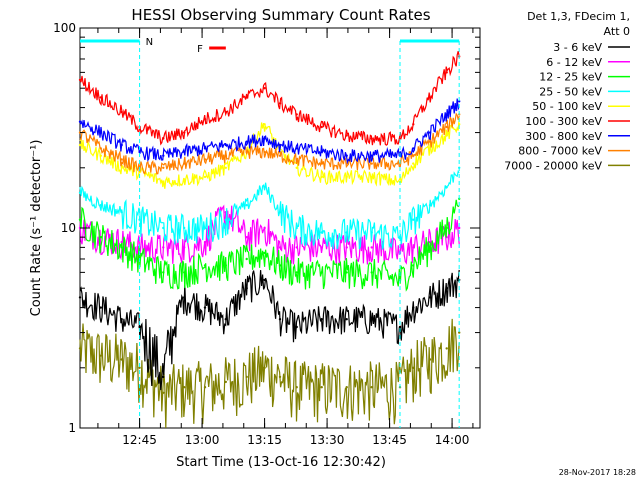 Image resolution: width=640 pixels, height=480 pixels. What do you see at coordinates (280, 15) in the screenshot?
I see `chart-title: HESSI Observing Summary Count Rates` at bounding box center [280, 15].